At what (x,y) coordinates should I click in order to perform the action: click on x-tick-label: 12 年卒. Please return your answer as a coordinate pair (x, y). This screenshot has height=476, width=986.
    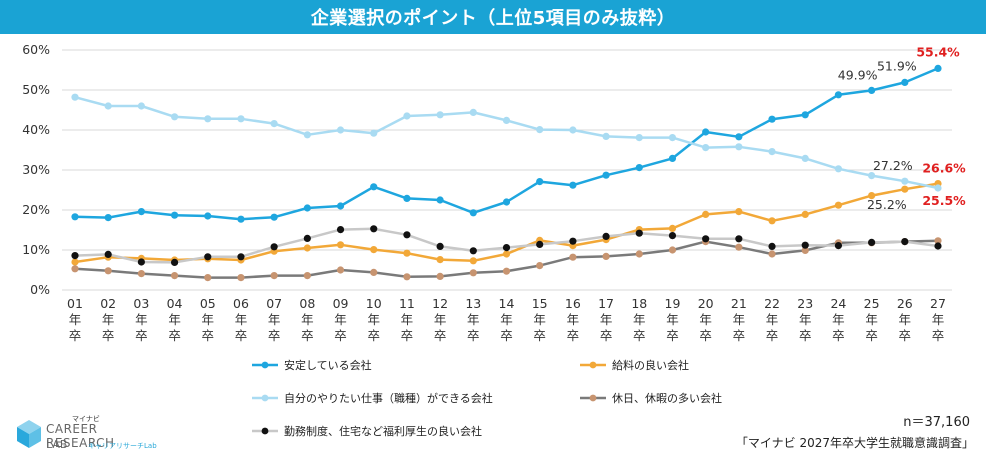
    Looking at the image, I should click on (440, 319).